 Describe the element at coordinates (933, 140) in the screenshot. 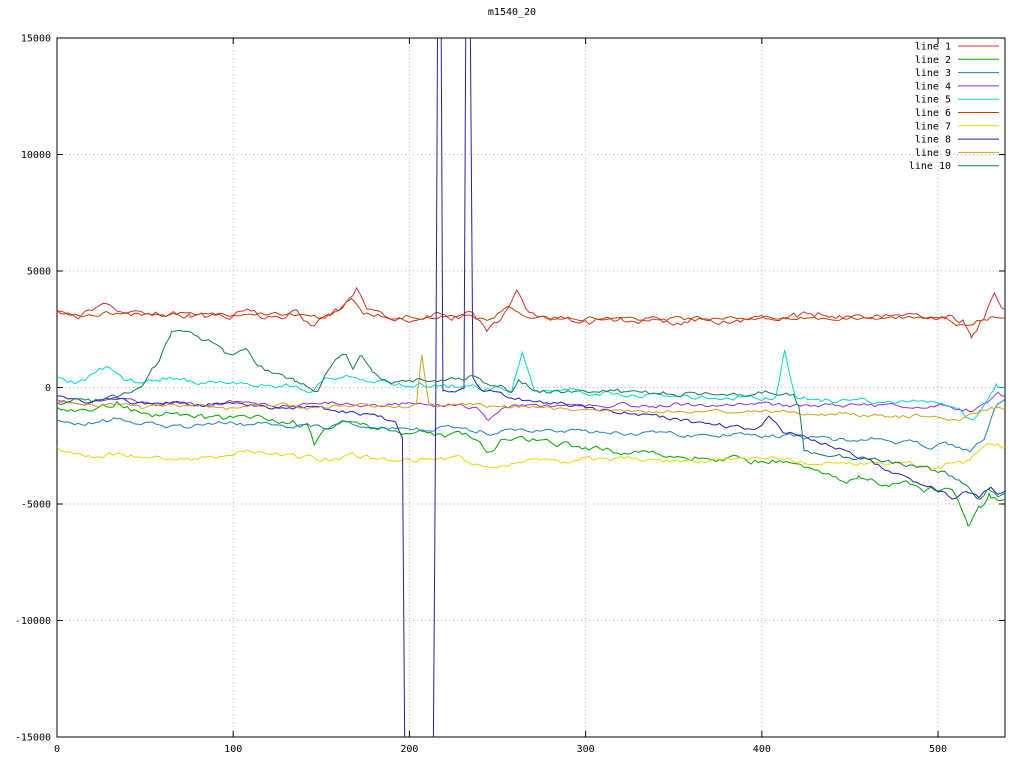

I see `legend-label: line 8` at that location.